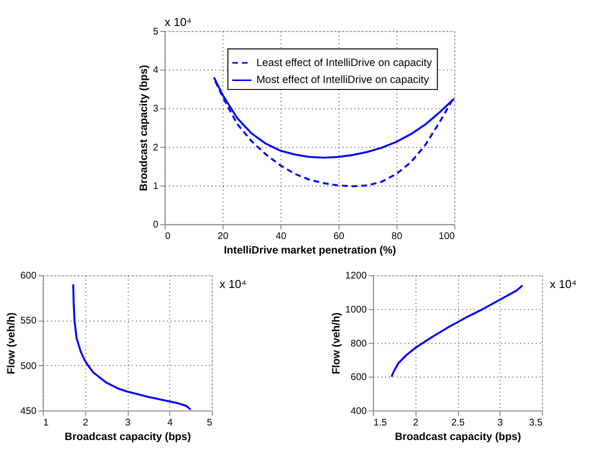 The width and height of the screenshot is (616, 459). I want to click on y-axis-title: Broadcast capacity (bps), so click(144, 128).